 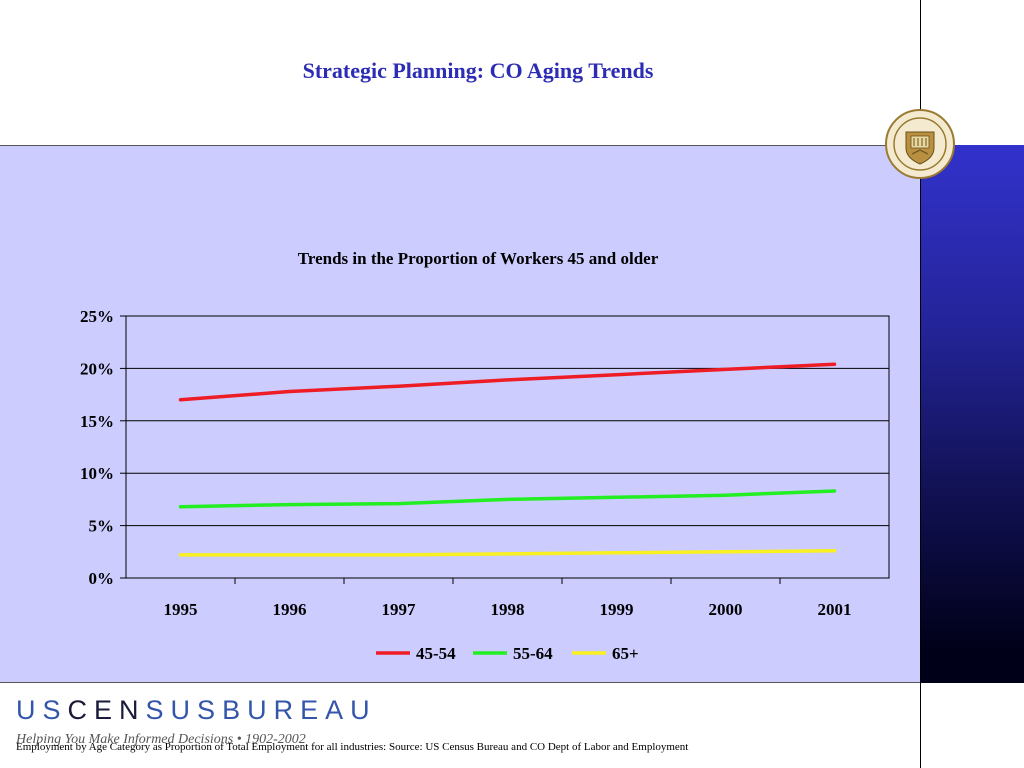 I want to click on logo-letter: B, so click(x=235, y=710).